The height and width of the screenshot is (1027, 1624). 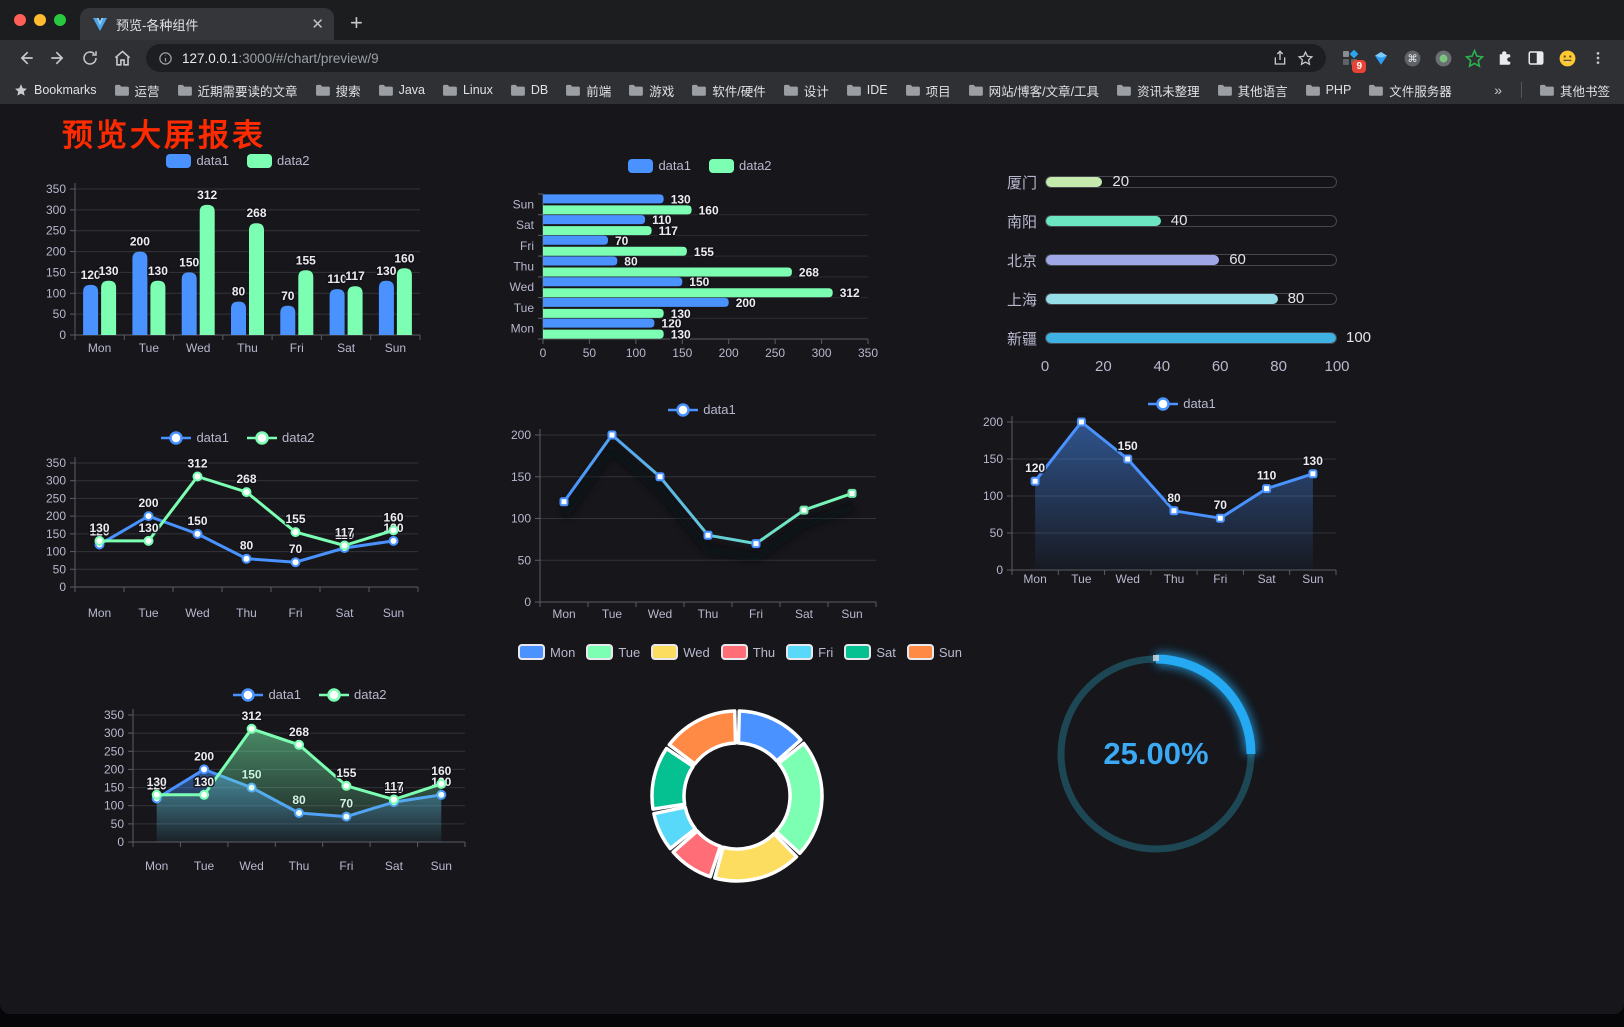 What do you see at coordinates (137, 90) in the screenshot?
I see `bookmark-item-1: 运营` at bounding box center [137, 90].